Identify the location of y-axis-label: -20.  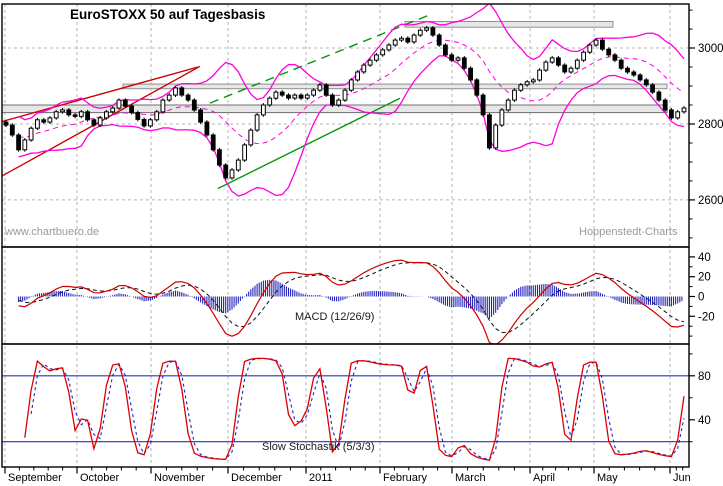
(706, 317).